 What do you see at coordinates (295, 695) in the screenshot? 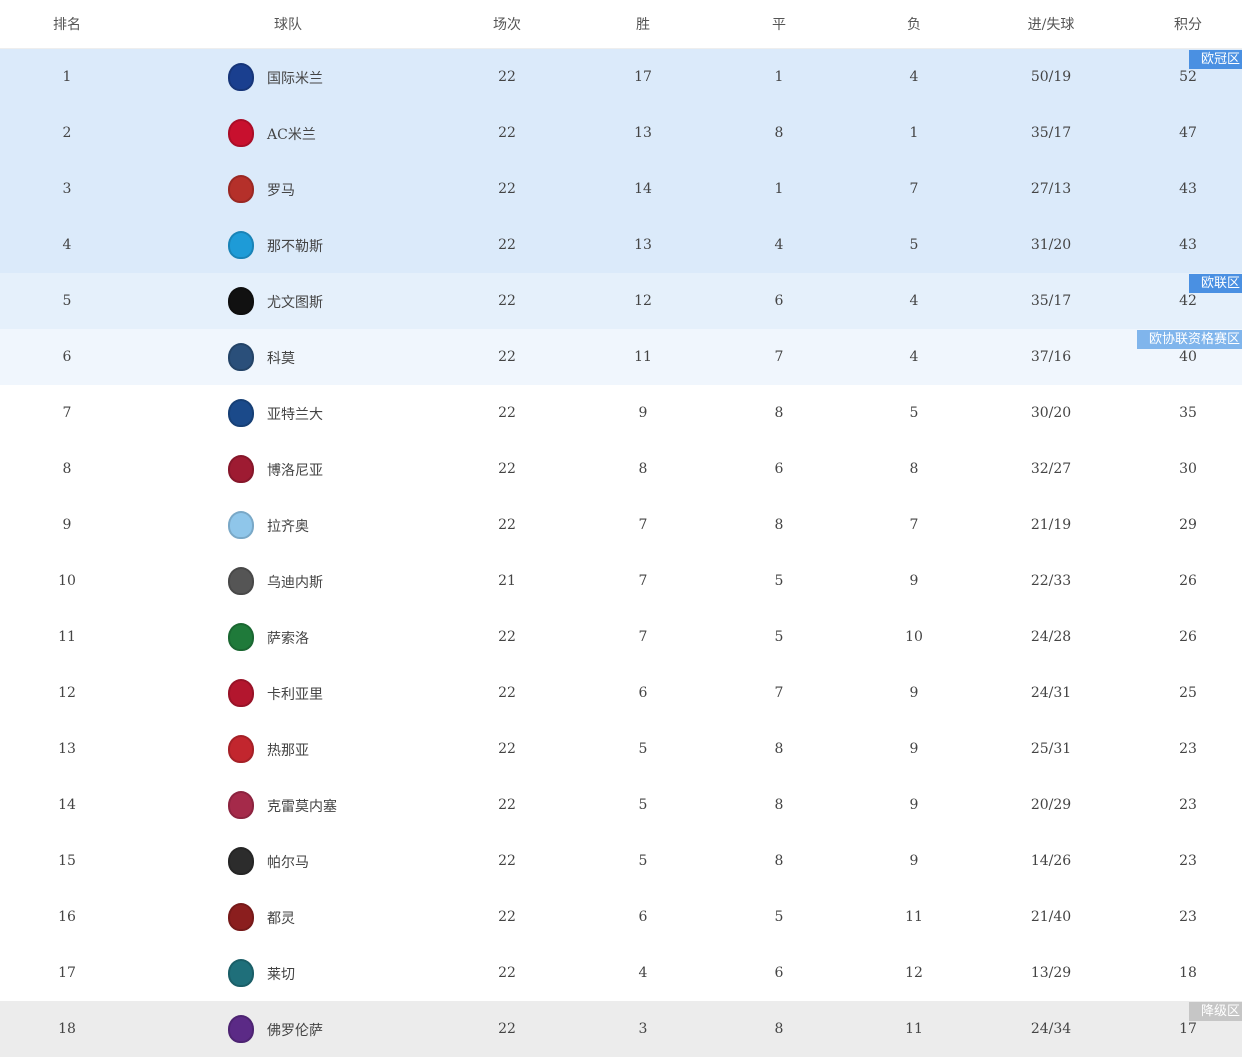
I see `team-name: 卡利亚里` at bounding box center [295, 695].